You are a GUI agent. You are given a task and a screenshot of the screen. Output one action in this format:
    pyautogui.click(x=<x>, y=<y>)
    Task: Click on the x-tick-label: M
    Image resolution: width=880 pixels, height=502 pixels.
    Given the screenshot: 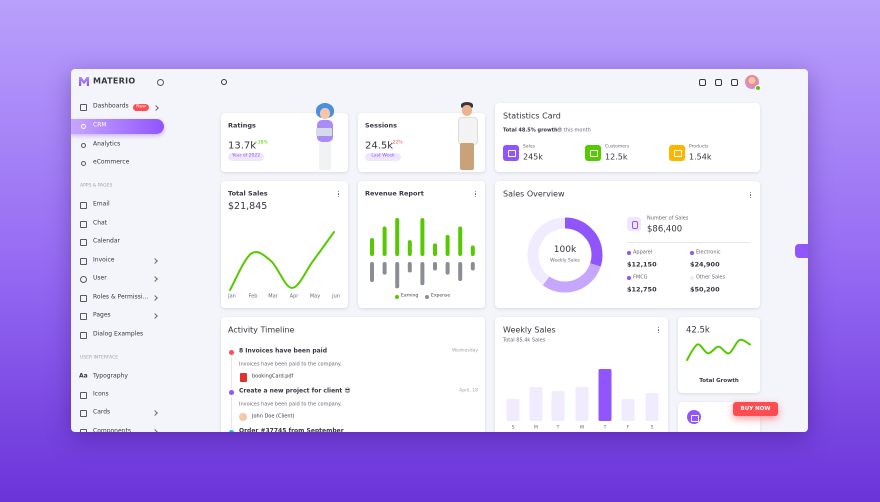 What is the action you would take?
    pyautogui.click(x=536, y=428)
    